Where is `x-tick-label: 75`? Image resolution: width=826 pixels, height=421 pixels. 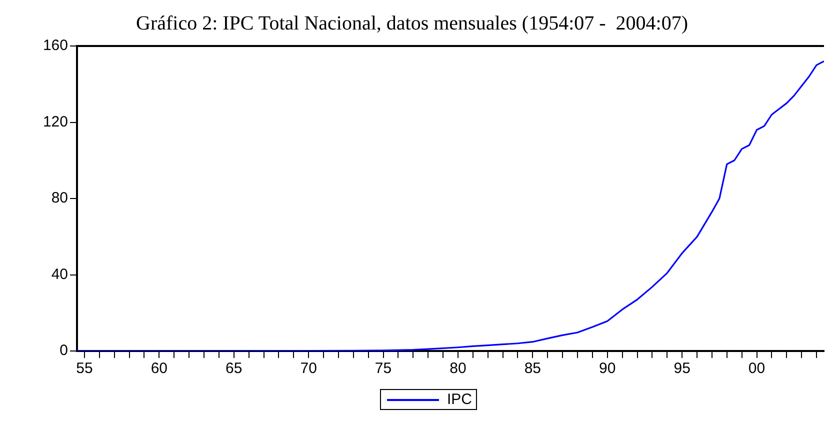
x-tick-label: 75 is located at coordinates (383, 369).